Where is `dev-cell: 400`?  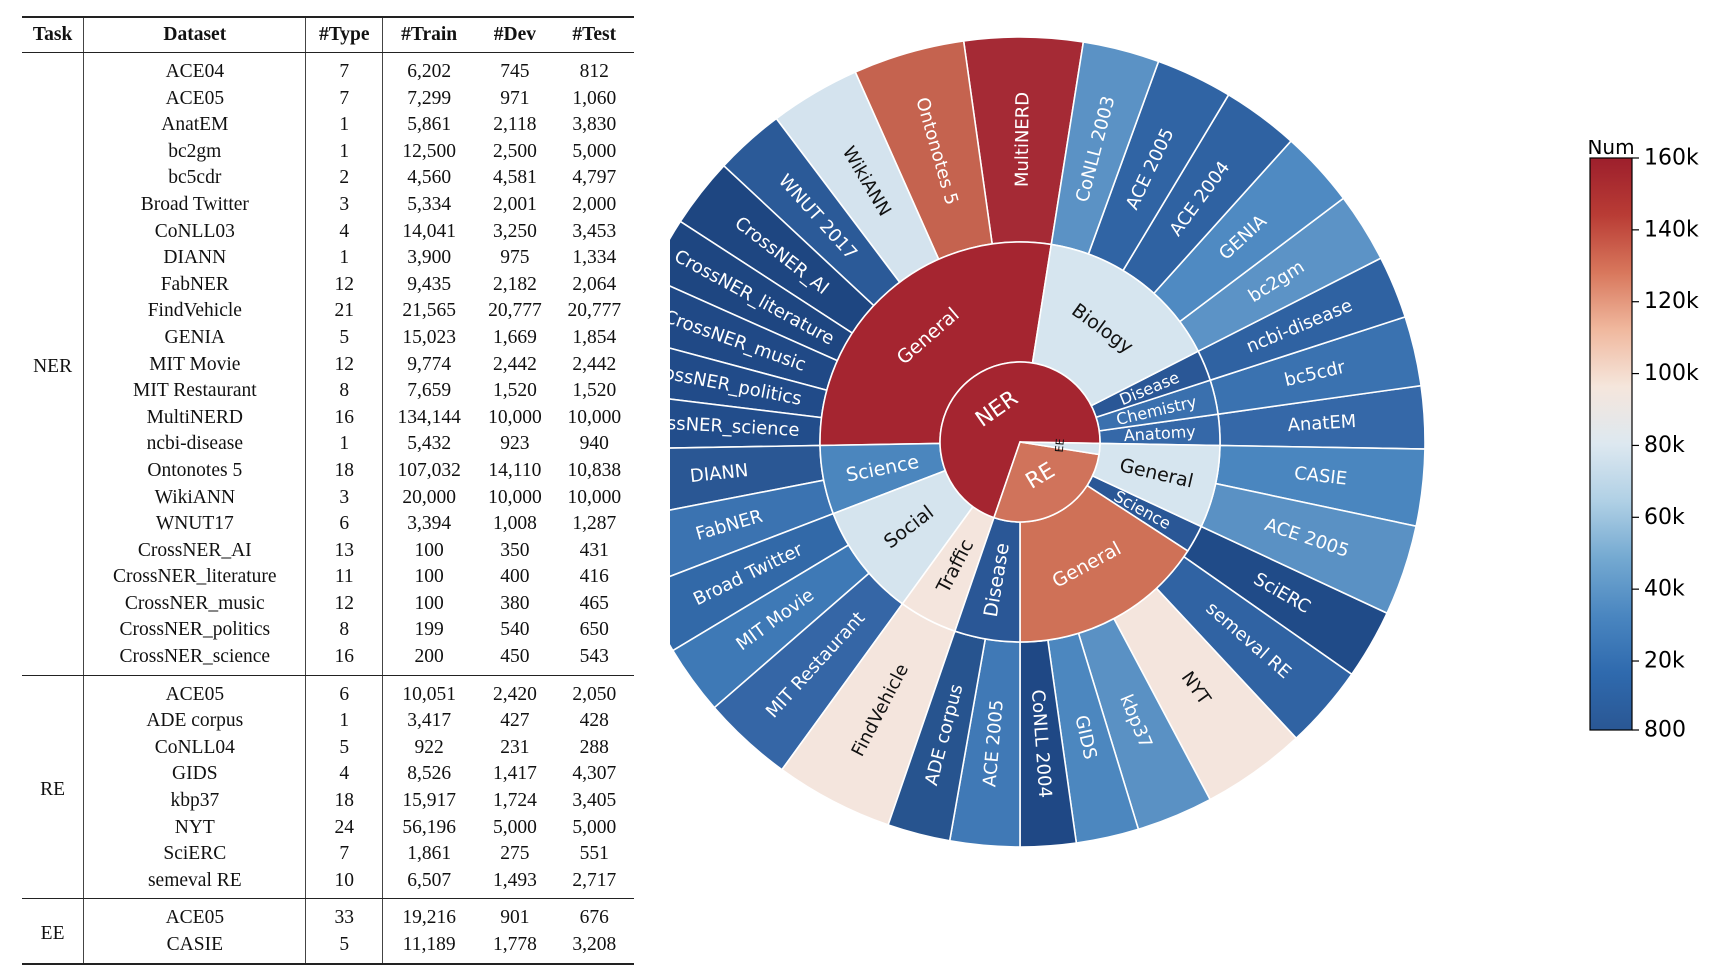
dev-cell: 400 is located at coordinates (515, 577).